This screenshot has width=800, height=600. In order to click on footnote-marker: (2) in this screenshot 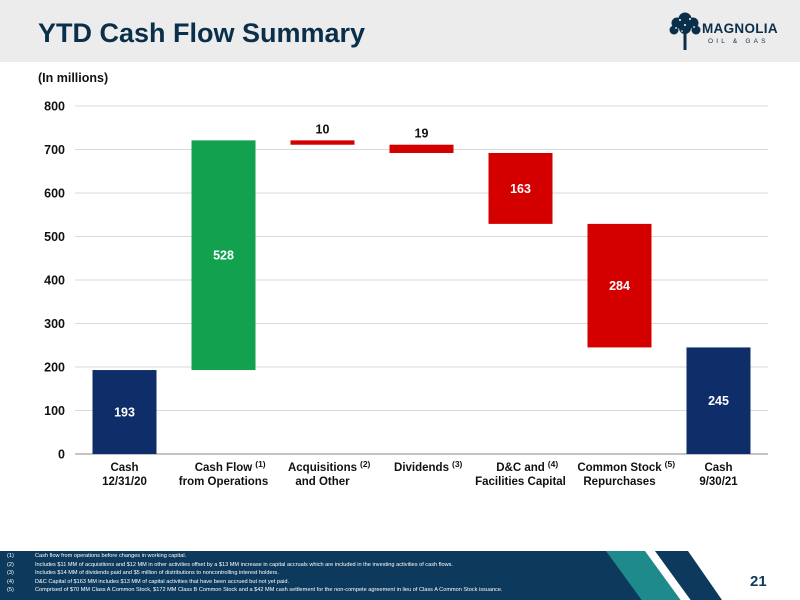, I will do `click(365, 464)`.